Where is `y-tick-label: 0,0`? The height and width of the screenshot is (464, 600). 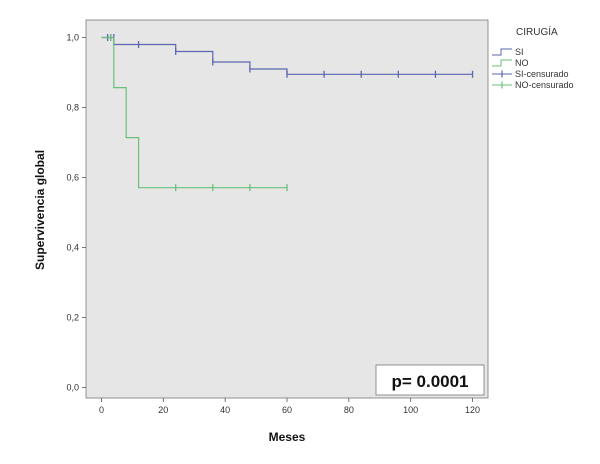 y-tick-label: 0,0 is located at coordinates (72, 388).